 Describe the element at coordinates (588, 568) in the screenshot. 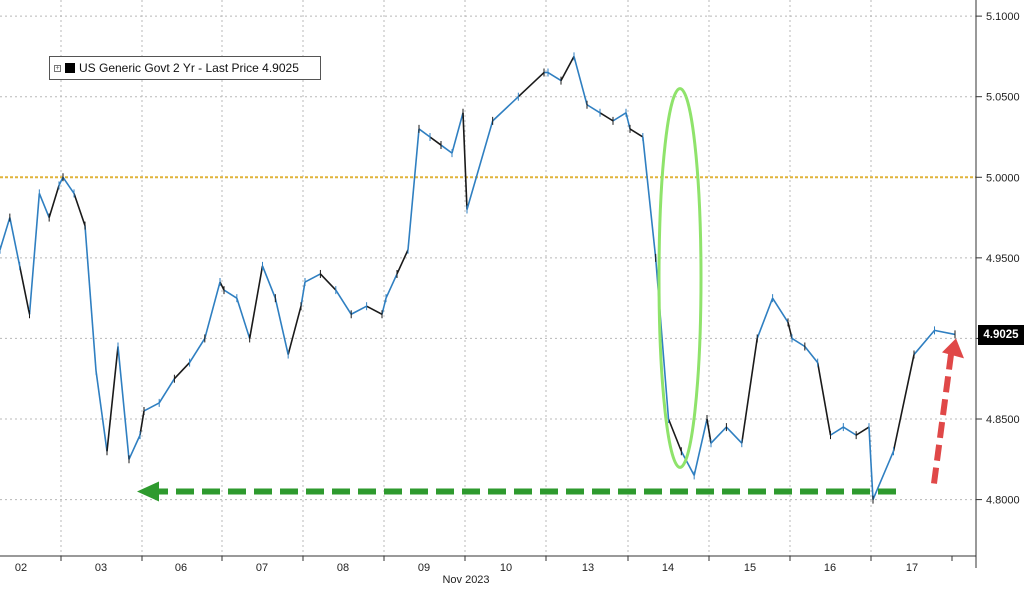

I see `x-tick-label: 13` at that location.